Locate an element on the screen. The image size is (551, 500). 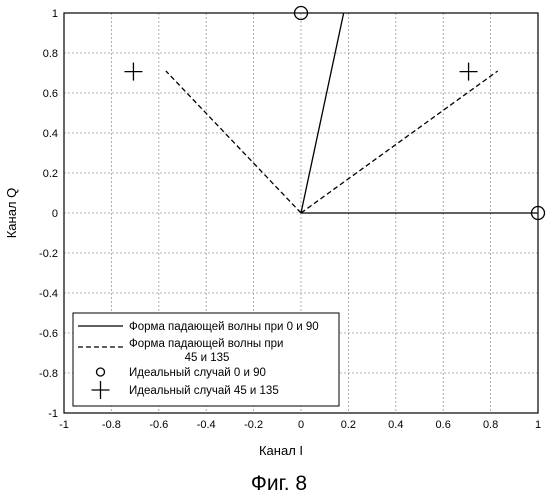
legend-entry-label: Идеальный случай 0 и 90 is located at coordinates (197, 373).